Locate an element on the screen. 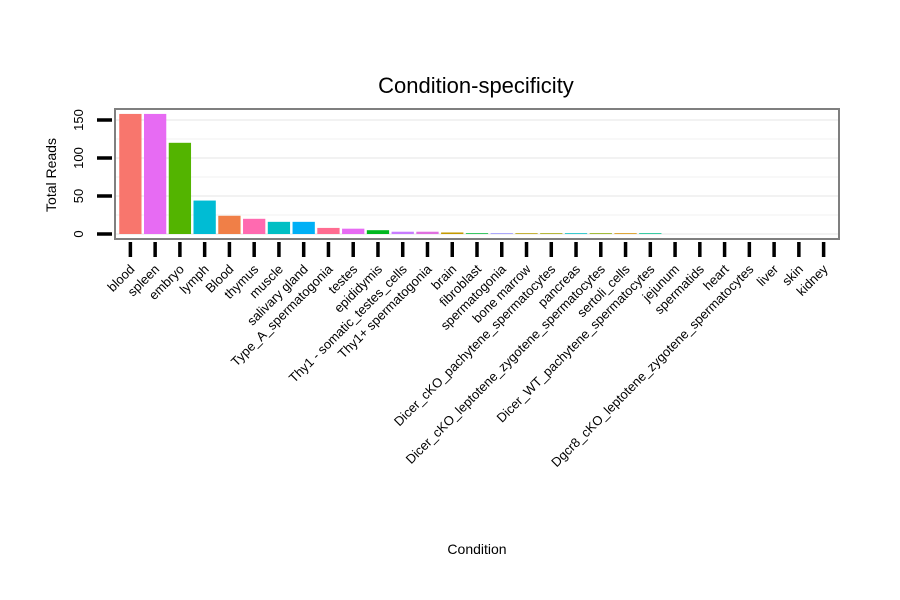 The image size is (900, 600). y-tick-label: 150 is located at coordinates (78, 120).